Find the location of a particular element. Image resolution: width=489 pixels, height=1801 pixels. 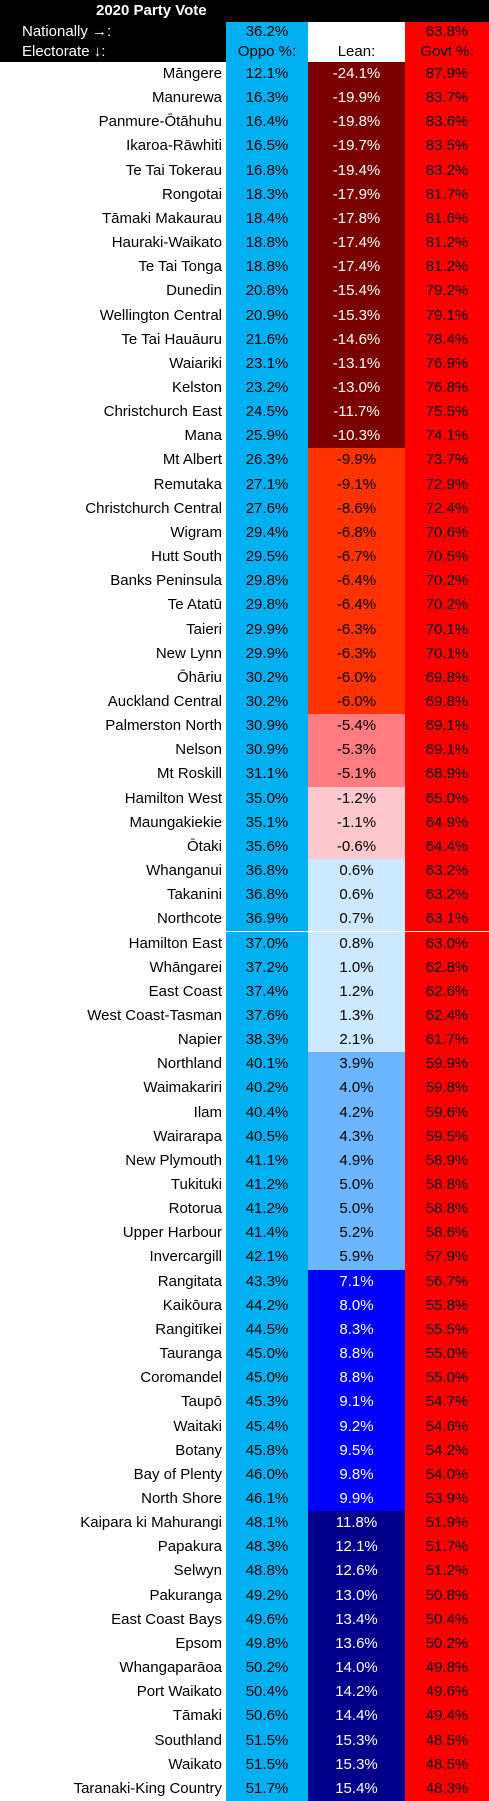

govt-value: 78.4% is located at coordinates (447, 339).